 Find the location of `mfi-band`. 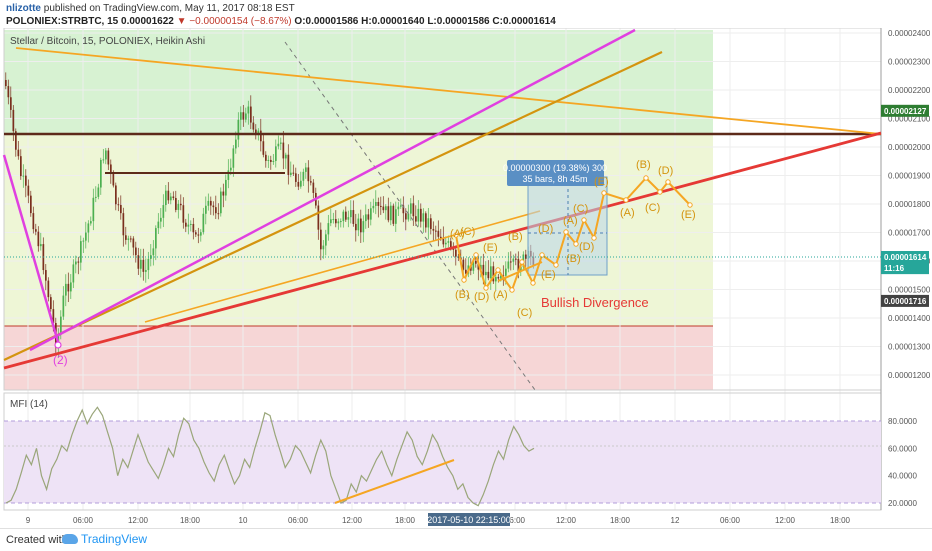

mfi-band is located at coordinates (442, 462).